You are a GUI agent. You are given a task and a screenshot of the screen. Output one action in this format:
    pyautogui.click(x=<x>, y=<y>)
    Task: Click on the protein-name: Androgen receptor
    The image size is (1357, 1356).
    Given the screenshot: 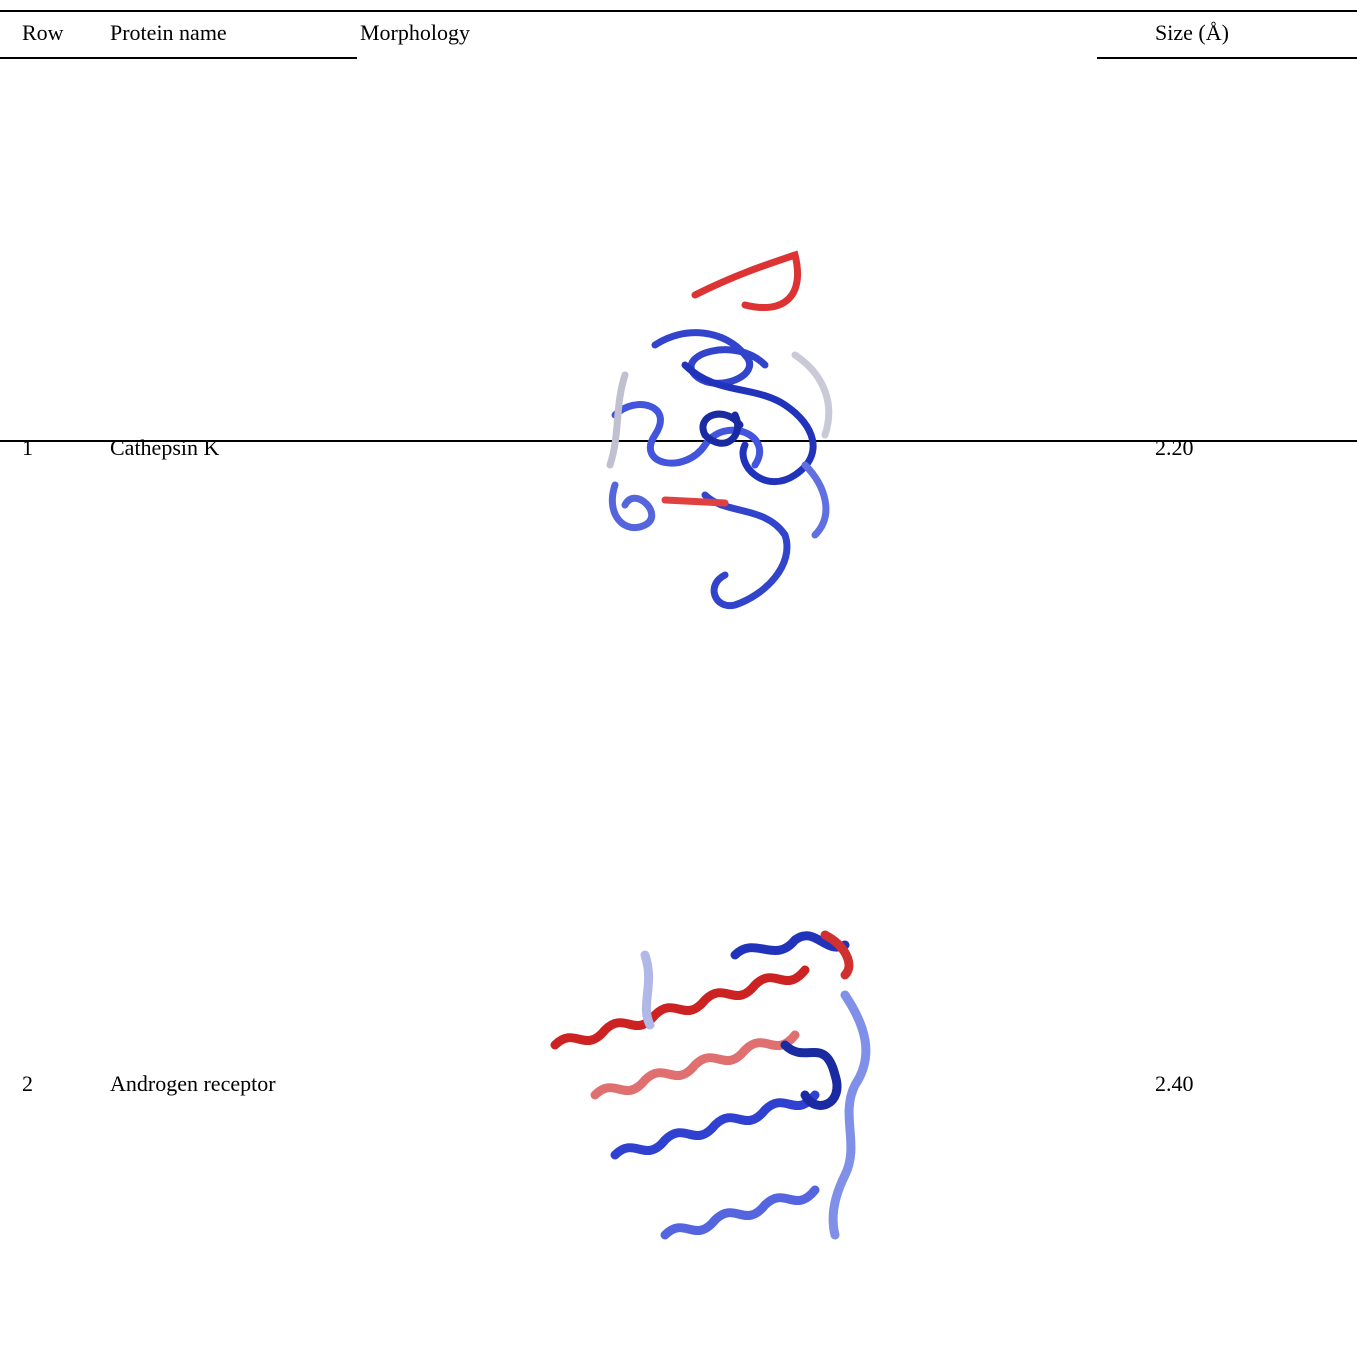 What is the action you would take?
    pyautogui.click(x=193, y=1083)
    